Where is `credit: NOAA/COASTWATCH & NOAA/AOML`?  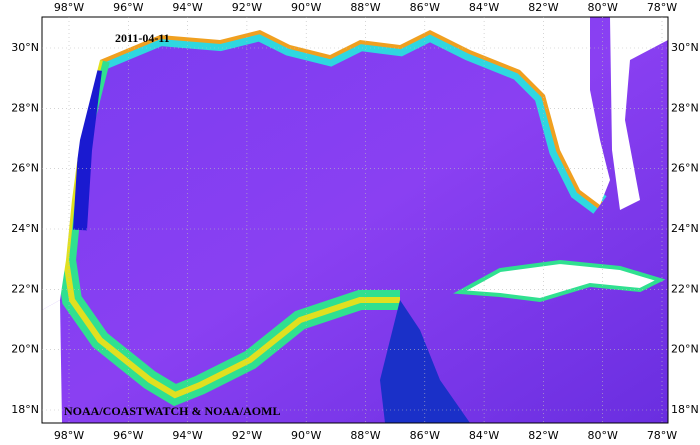
credit: NOAA/COASTWATCH & NOAA/AOML is located at coordinates (172, 411).